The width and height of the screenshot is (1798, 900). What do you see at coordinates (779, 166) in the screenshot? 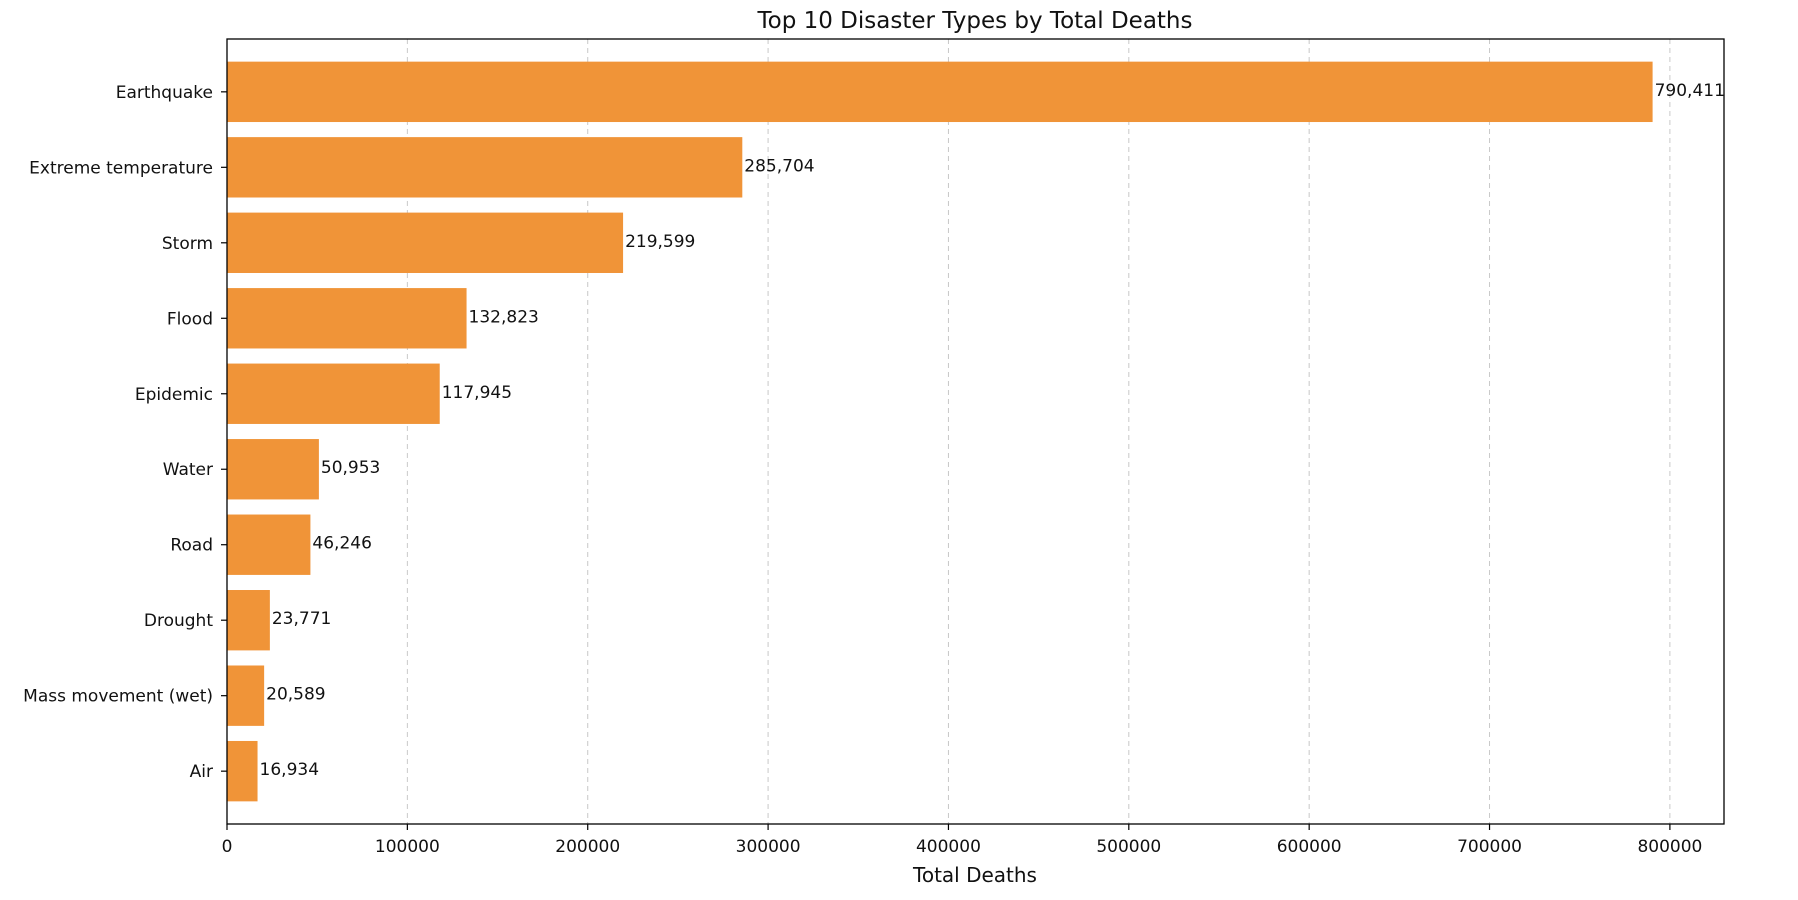
I see `data-label: 285,704` at bounding box center [779, 166].